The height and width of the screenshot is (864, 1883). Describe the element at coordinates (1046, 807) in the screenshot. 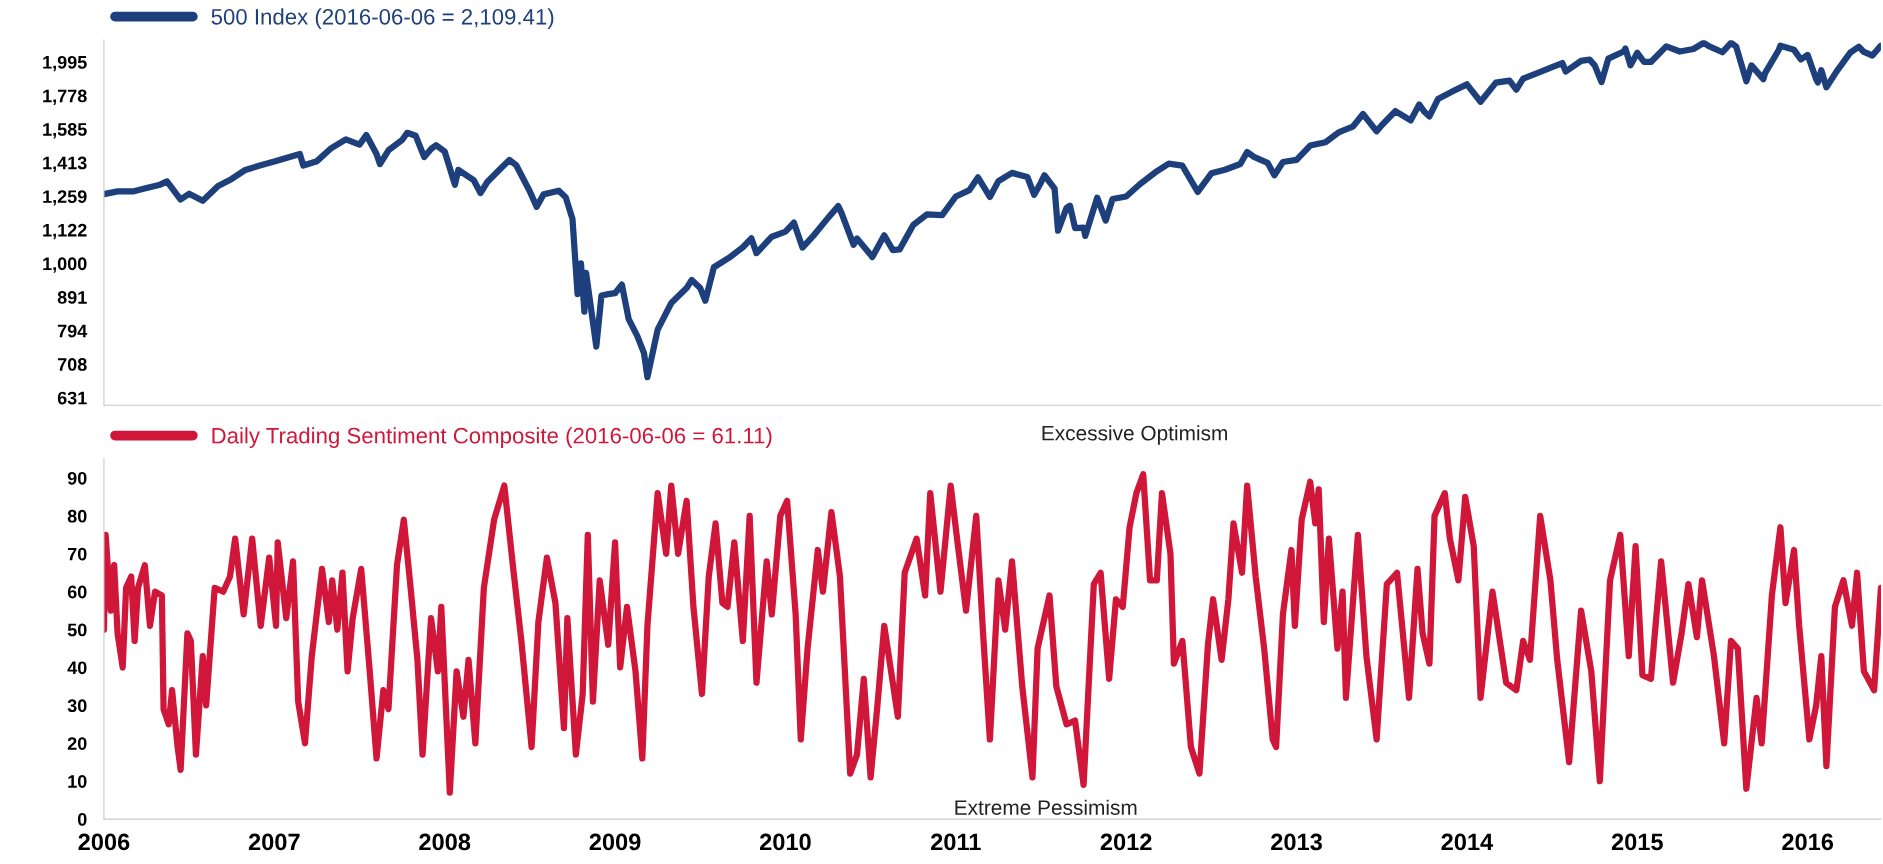

I see `annotation: Extreme Pessimism` at that location.